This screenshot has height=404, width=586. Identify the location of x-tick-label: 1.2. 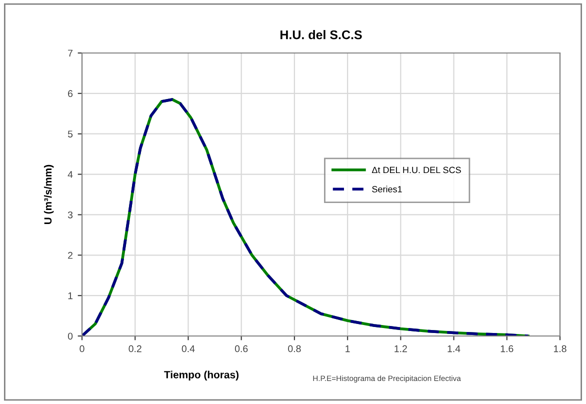
(400, 348).